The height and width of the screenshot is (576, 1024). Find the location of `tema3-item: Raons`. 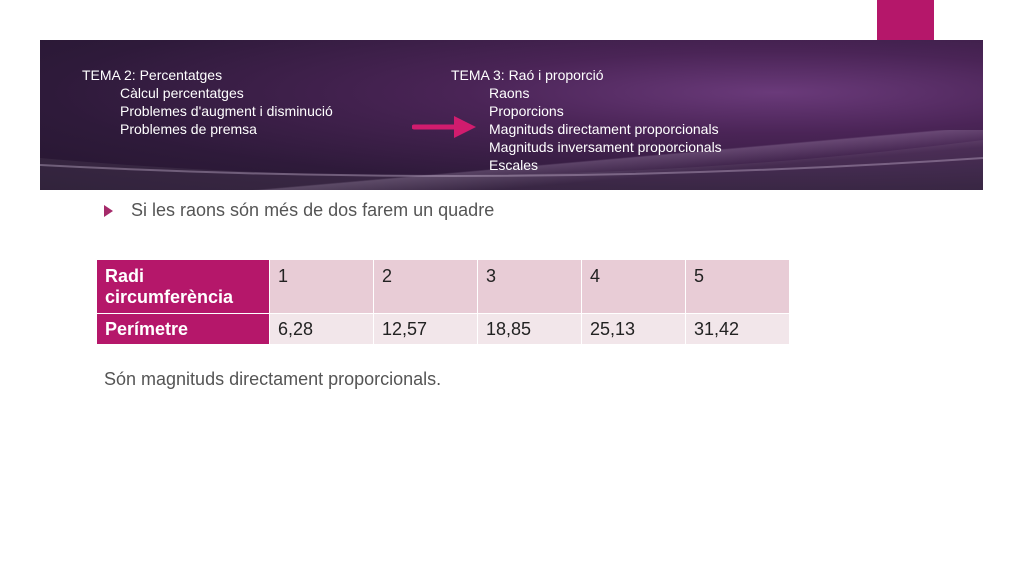

tema3-item: Raons is located at coordinates (509, 93).